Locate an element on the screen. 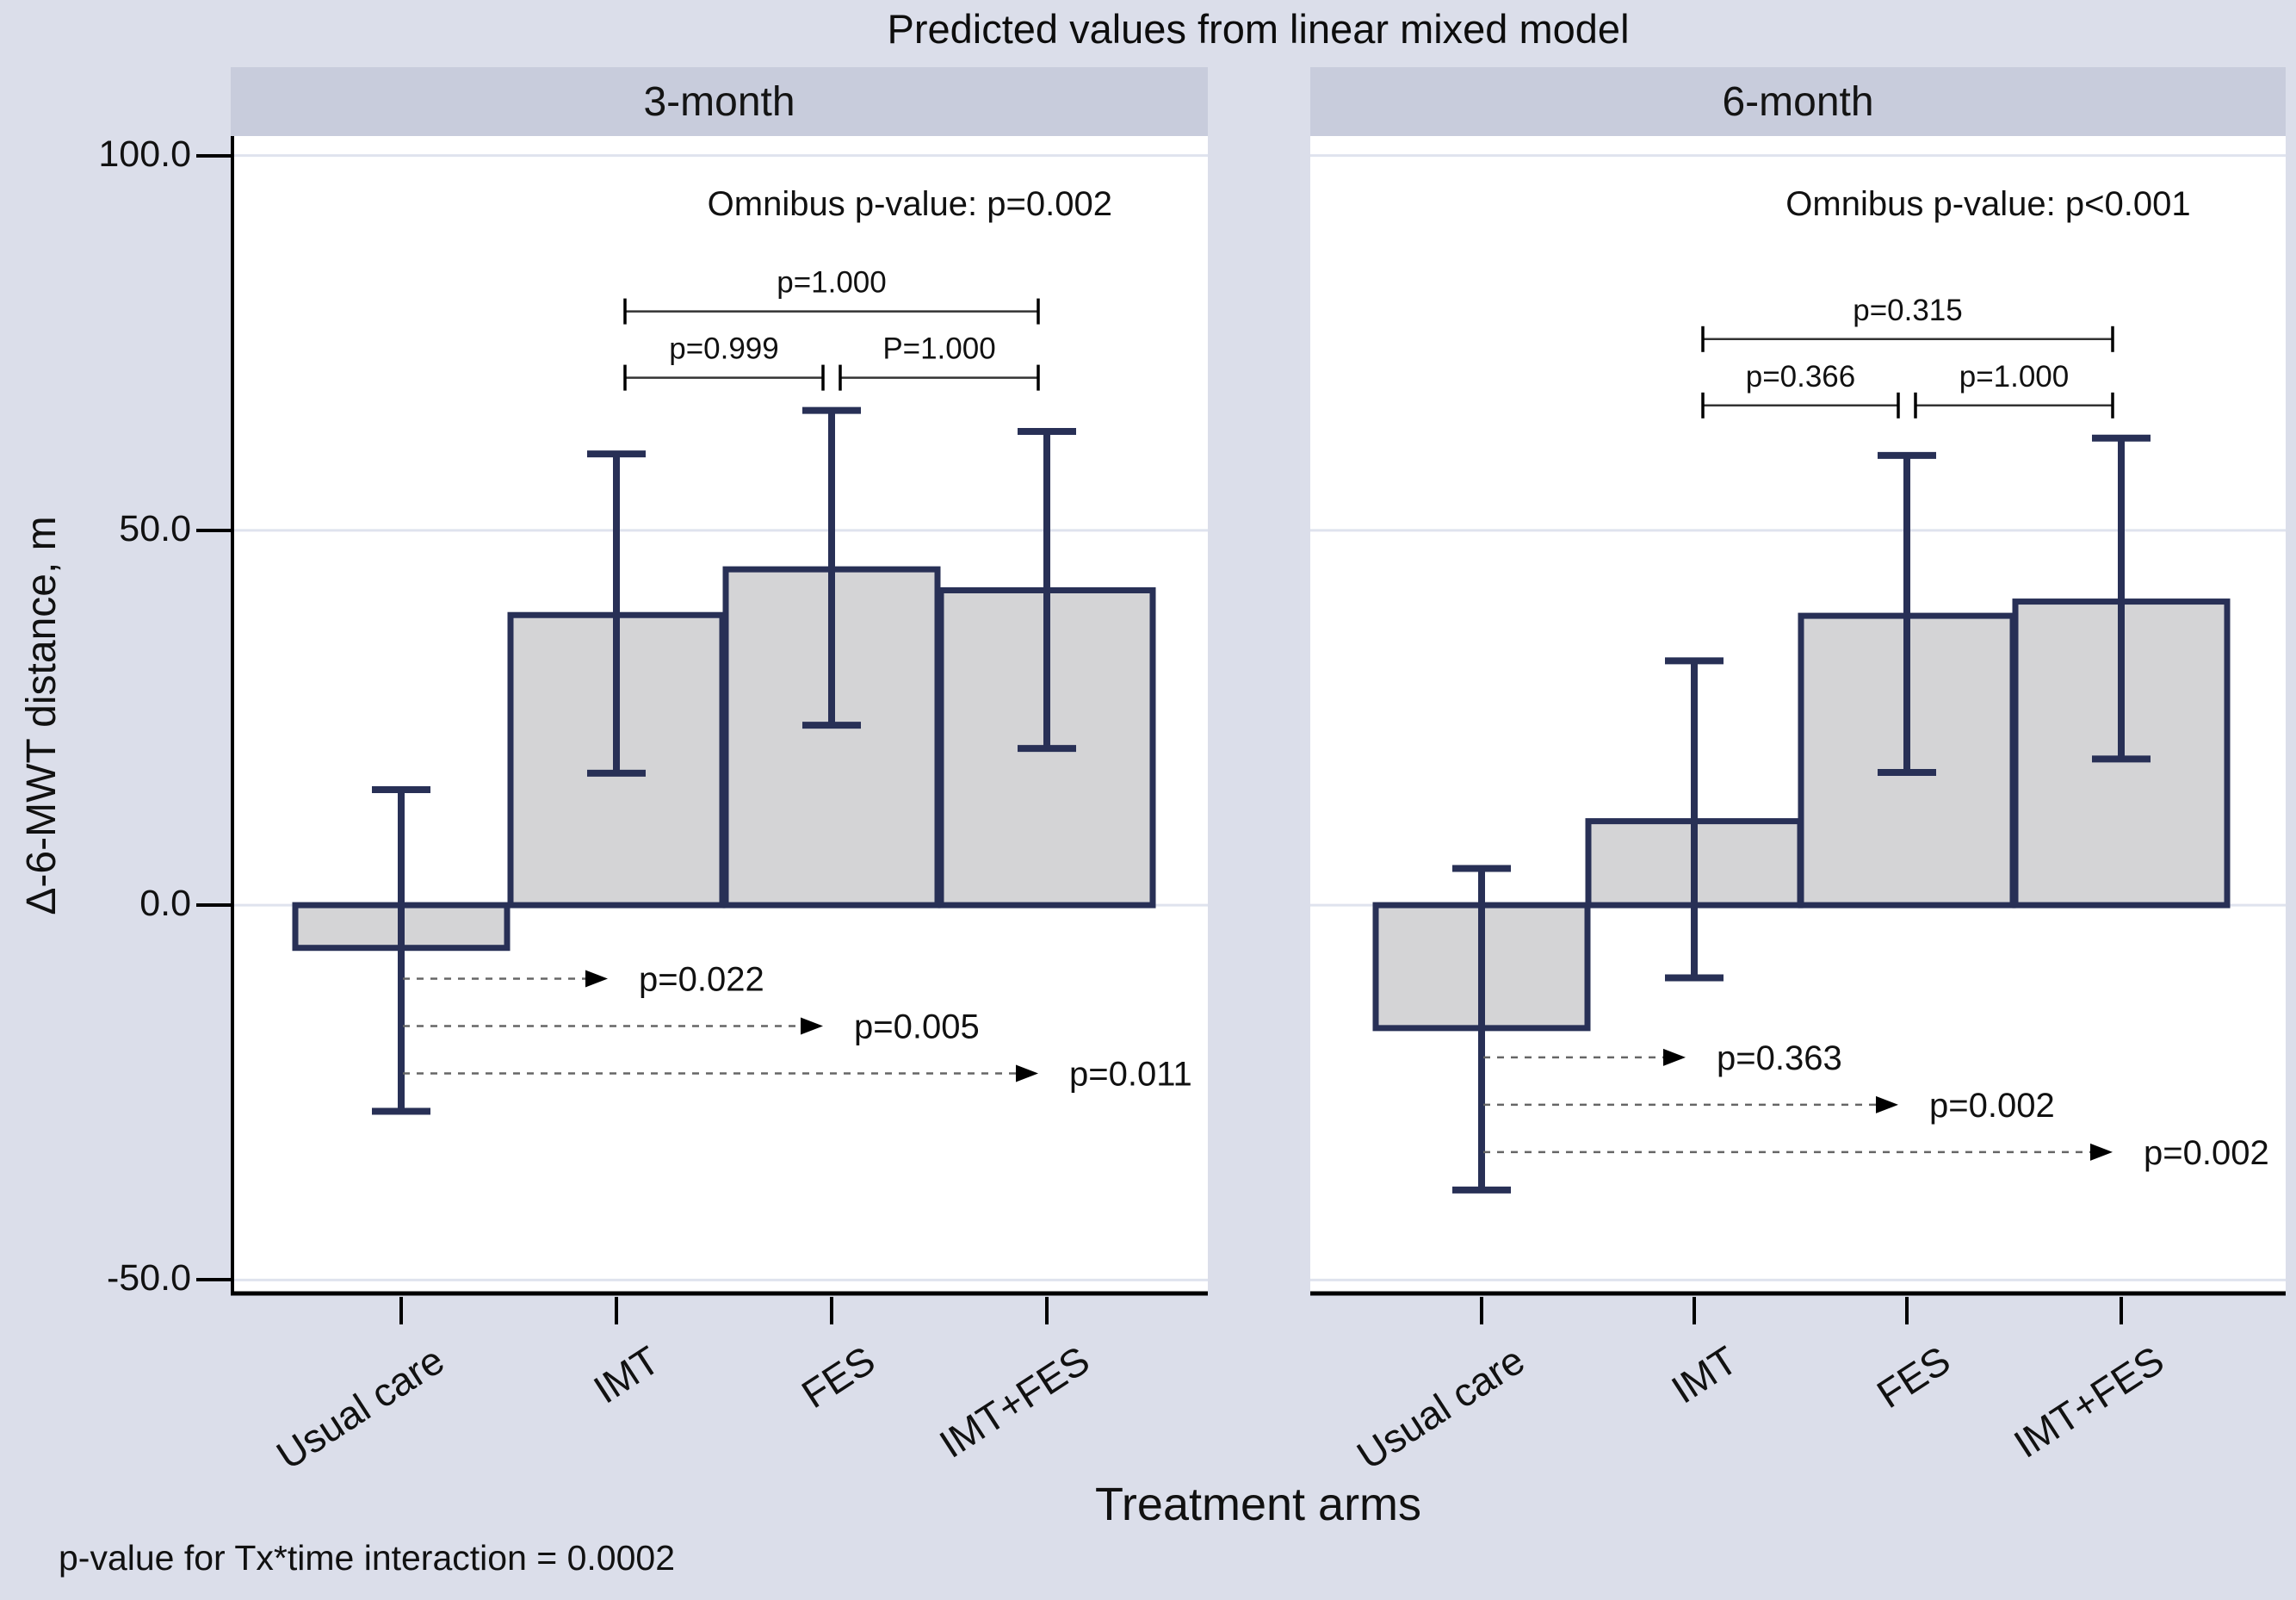 This screenshot has height=1600, width=2296. interaction-pvalue-footnote: p-value for Tx*time interaction = 0.0002 is located at coordinates (367, 1558).